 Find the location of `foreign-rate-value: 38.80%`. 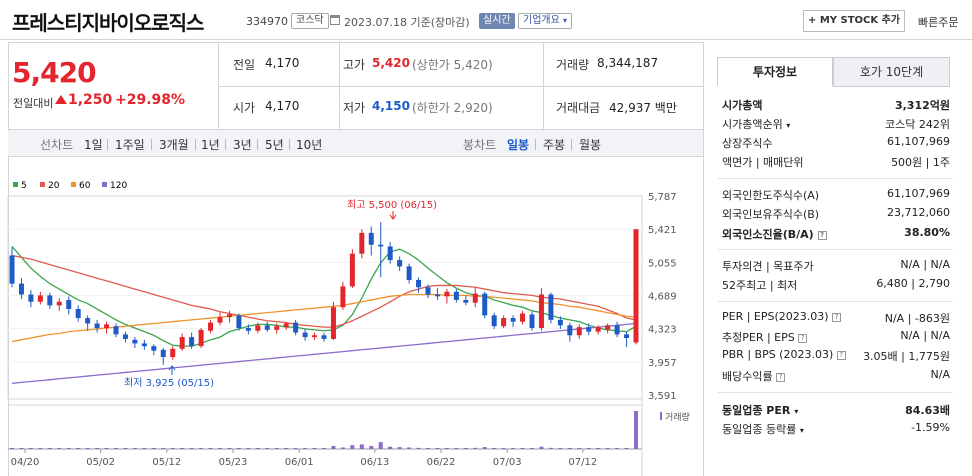

foreign-rate-value: 38.80% is located at coordinates (927, 232).